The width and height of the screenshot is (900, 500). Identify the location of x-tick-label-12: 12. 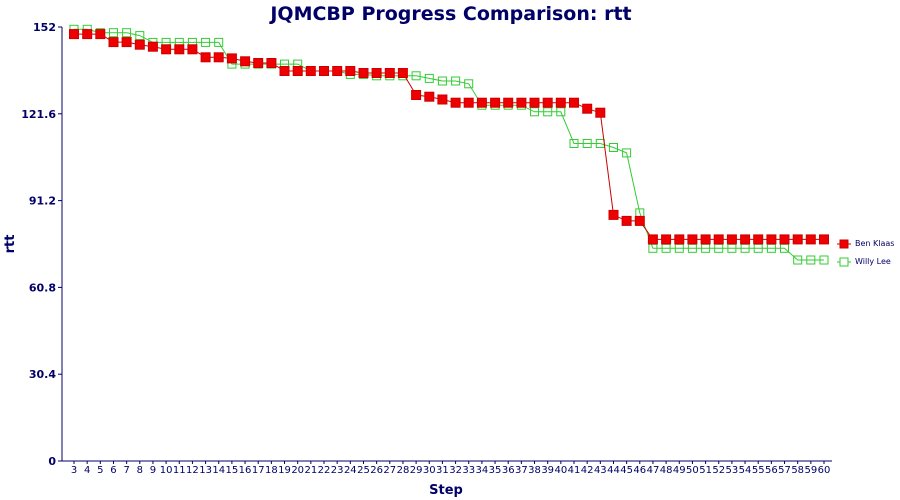
(192, 470).